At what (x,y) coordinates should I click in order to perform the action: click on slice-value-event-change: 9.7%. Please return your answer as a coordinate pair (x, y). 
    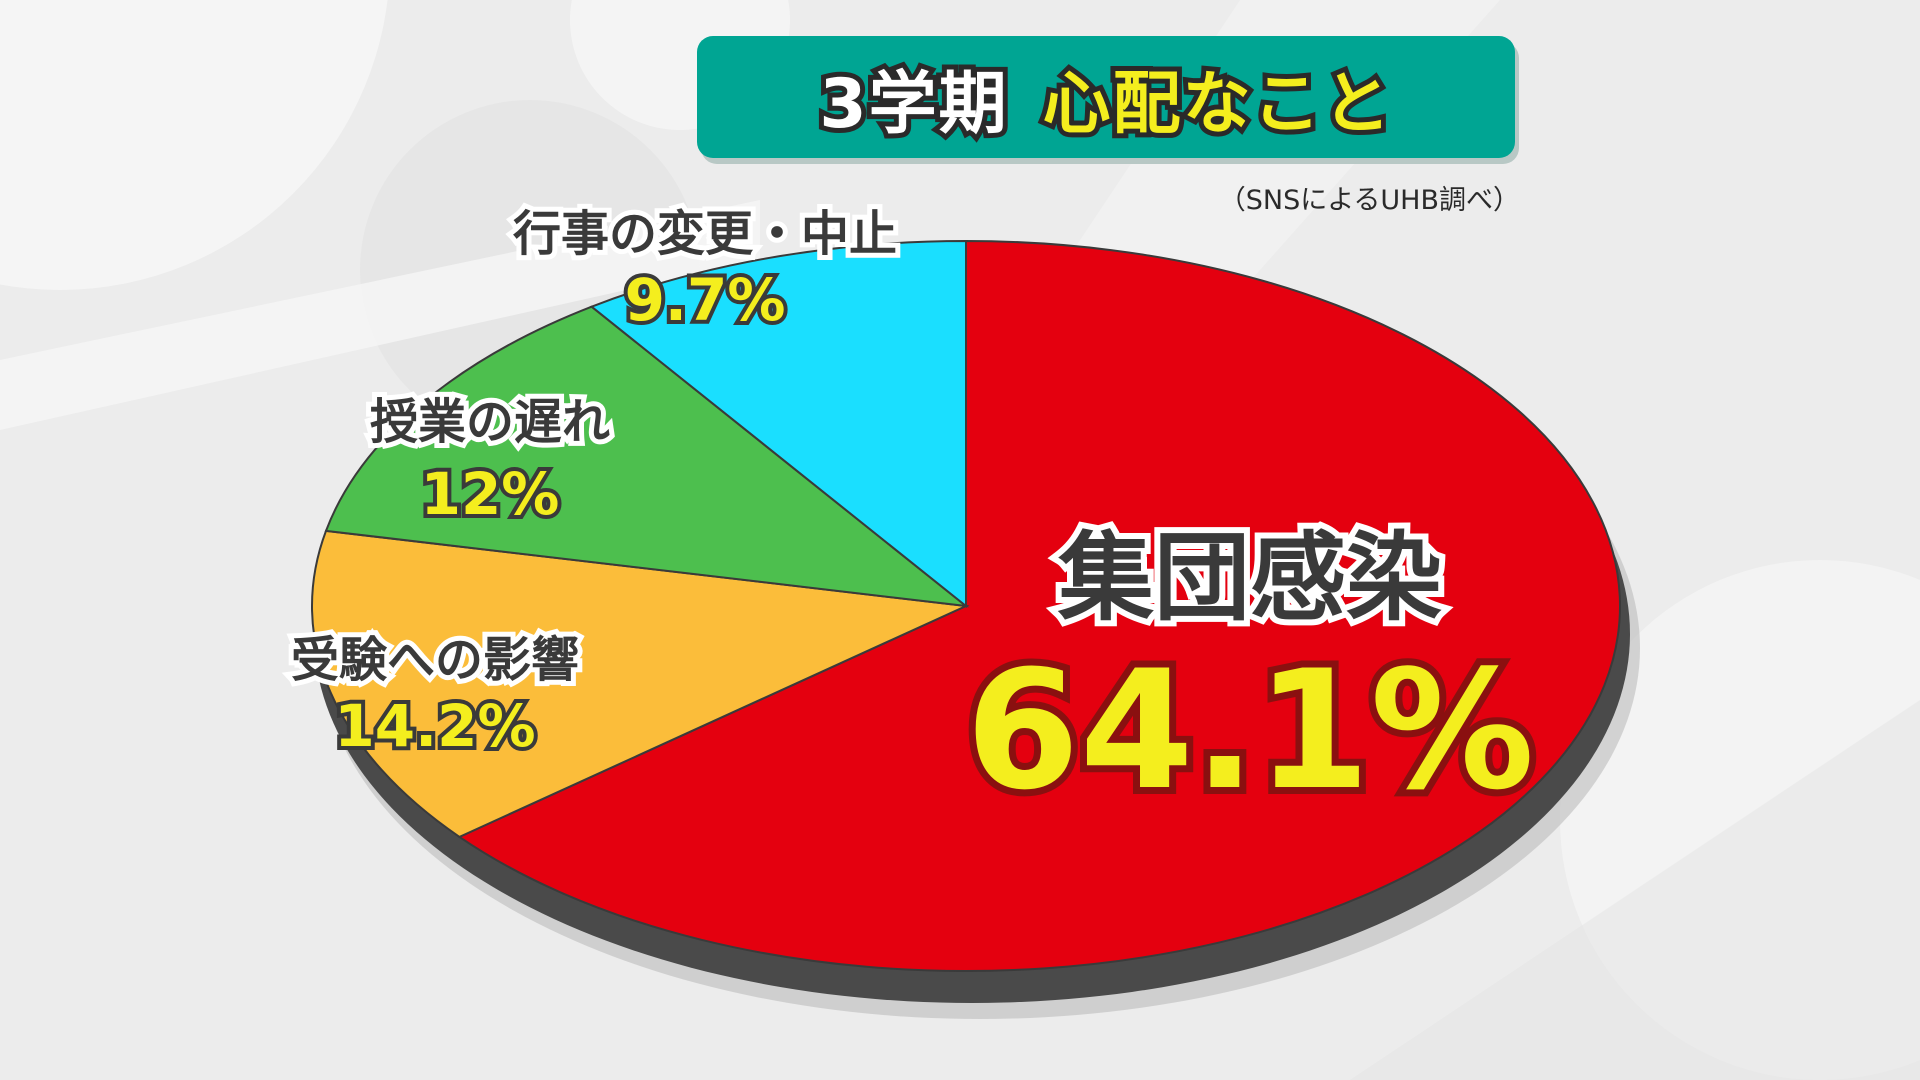
    Looking at the image, I should click on (705, 300).